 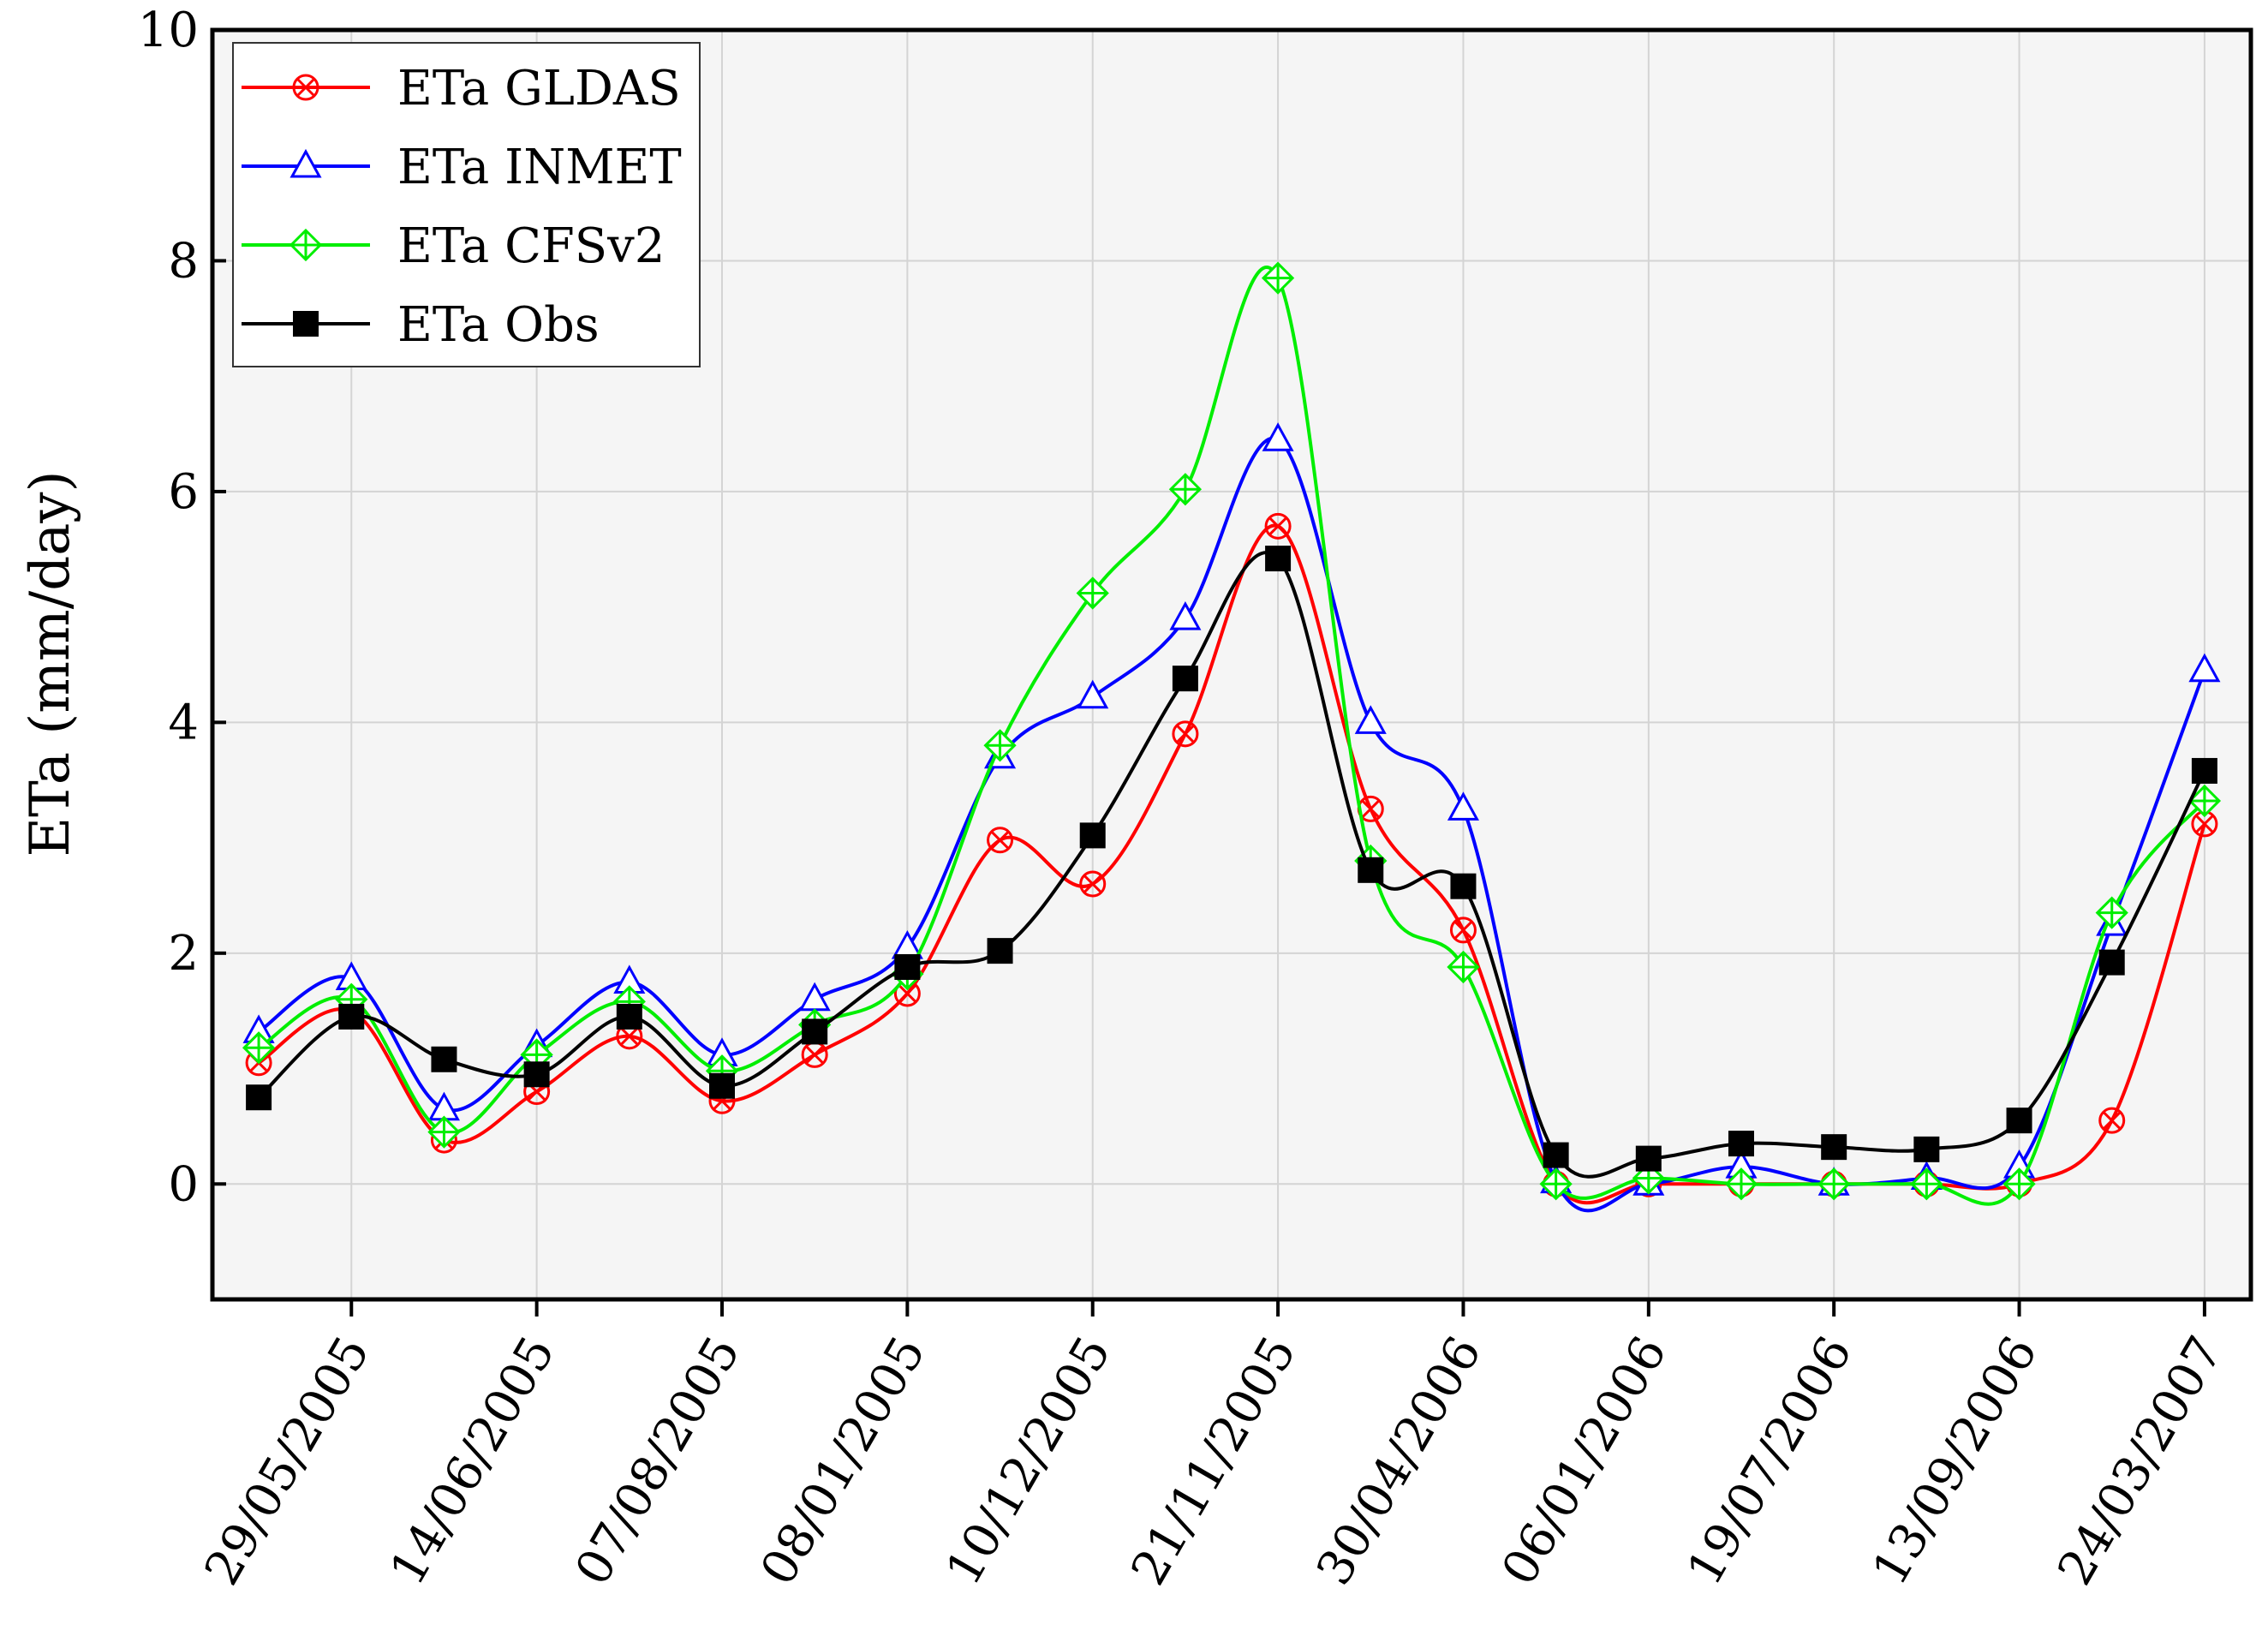 What do you see at coordinates (657, 1461) in the screenshot?
I see `x-tick-label: 07/08/2005` at bounding box center [657, 1461].